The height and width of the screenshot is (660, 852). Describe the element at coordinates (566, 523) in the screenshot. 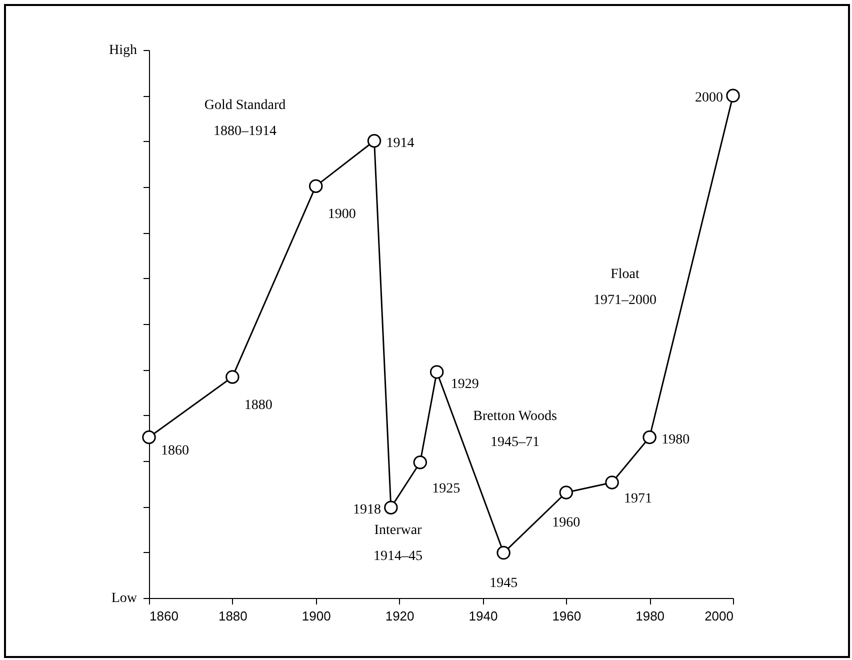

I see `annotation: 1960` at that location.